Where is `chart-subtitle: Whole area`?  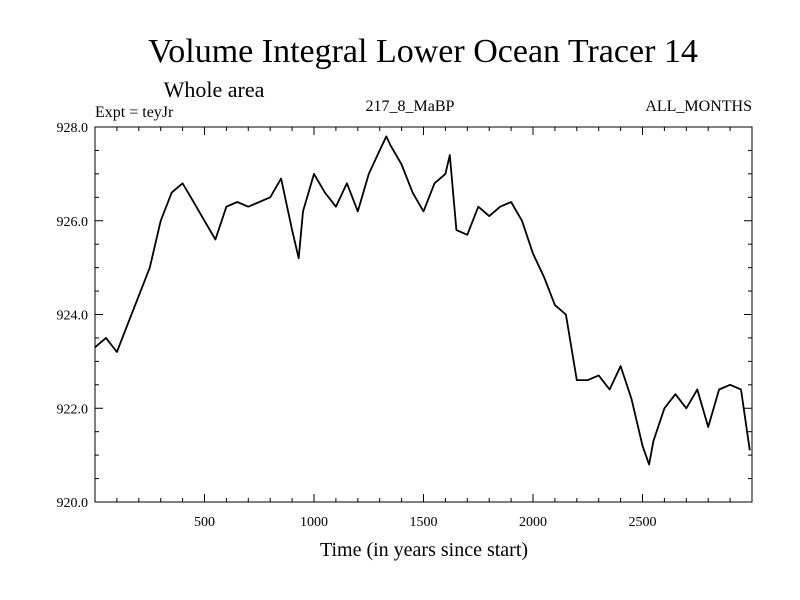
chart-subtitle: Whole area is located at coordinates (214, 89).